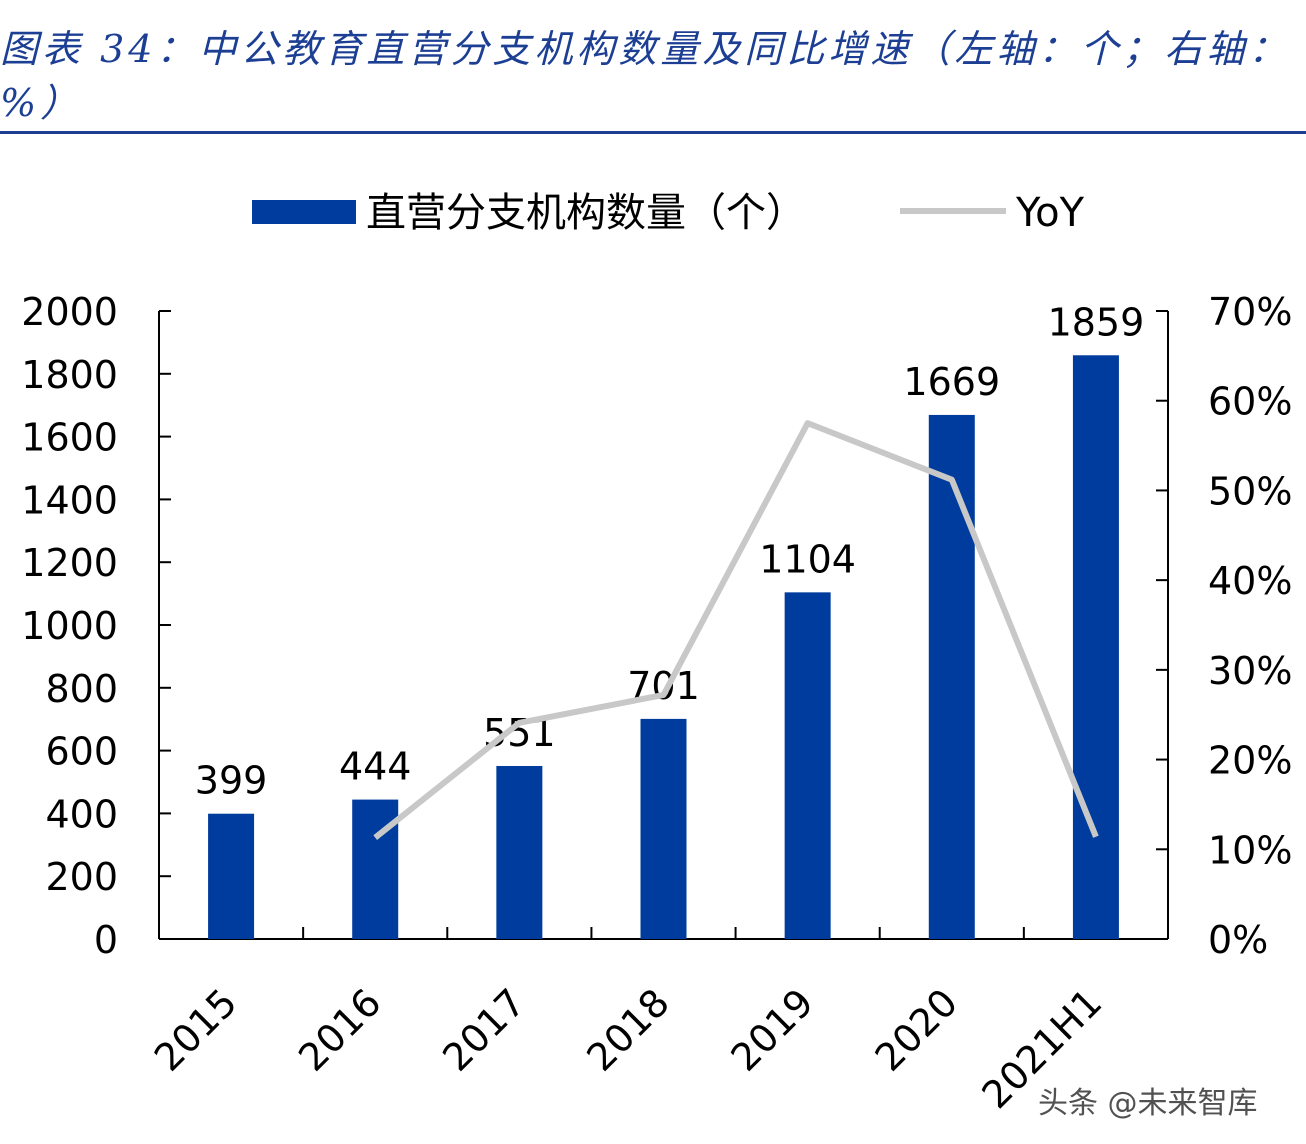 The image size is (1306, 1144). What do you see at coordinates (1250, 312) in the screenshot?
I see `right-tick-label: 70%` at bounding box center [1250, 312].